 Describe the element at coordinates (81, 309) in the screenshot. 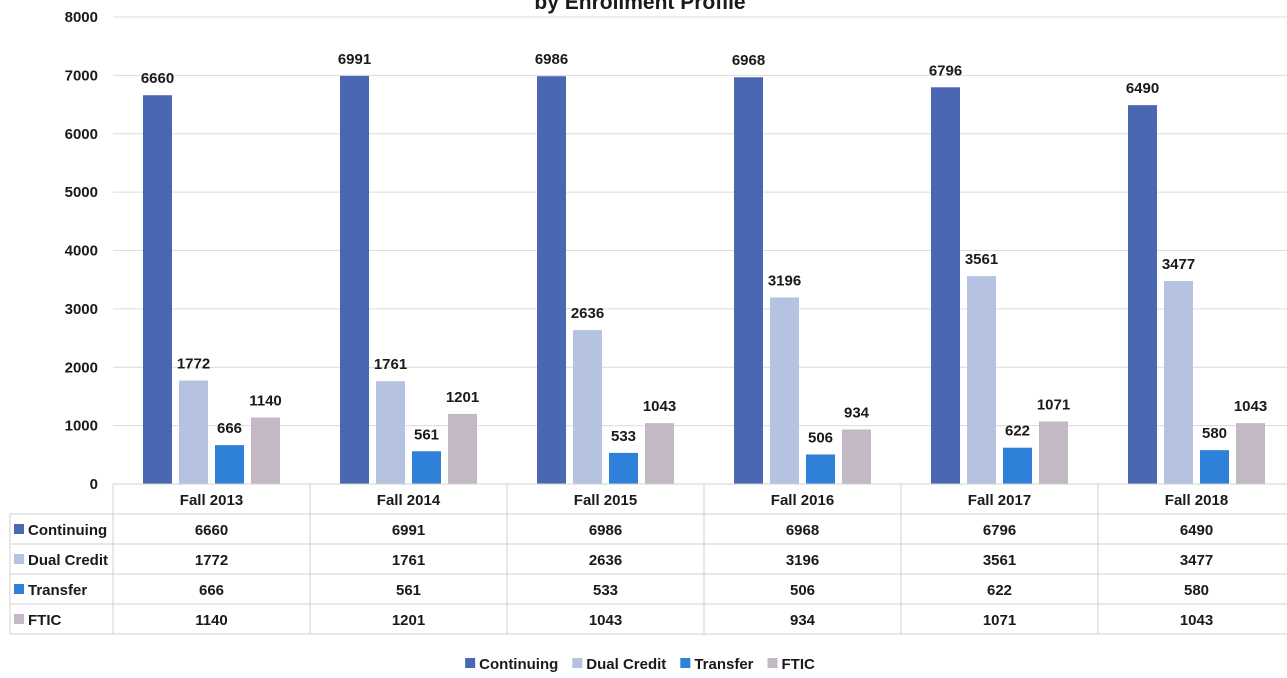

I see `y-tick-label: 3000` at that location.